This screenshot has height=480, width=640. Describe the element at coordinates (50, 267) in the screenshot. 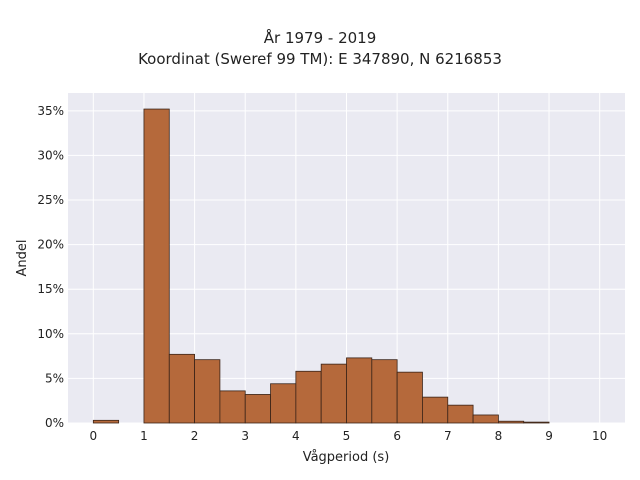

I see `y-tick-labels: 0% 5% 10% 15% 20% 25% 30% 35%` at that location.